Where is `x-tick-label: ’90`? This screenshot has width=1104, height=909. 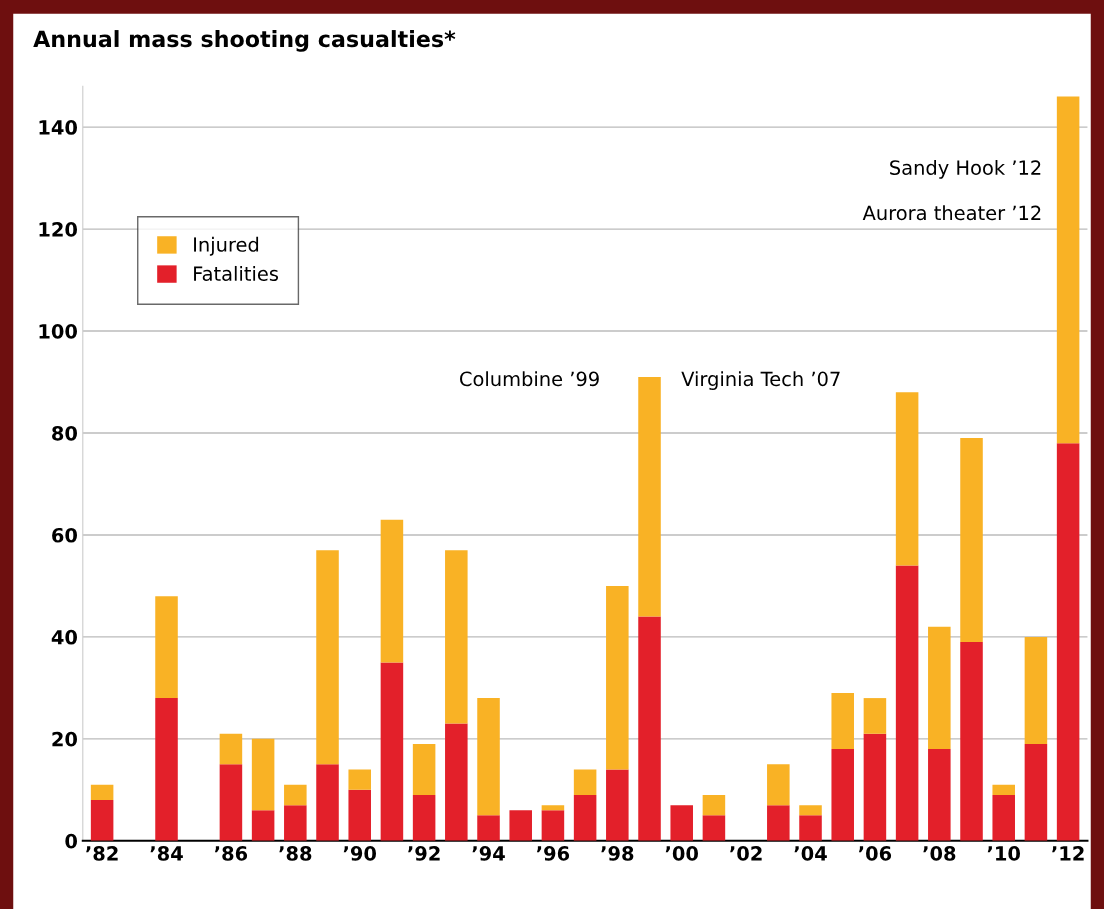 x-tick-label: ’90 is located at coordinates (360, 853).